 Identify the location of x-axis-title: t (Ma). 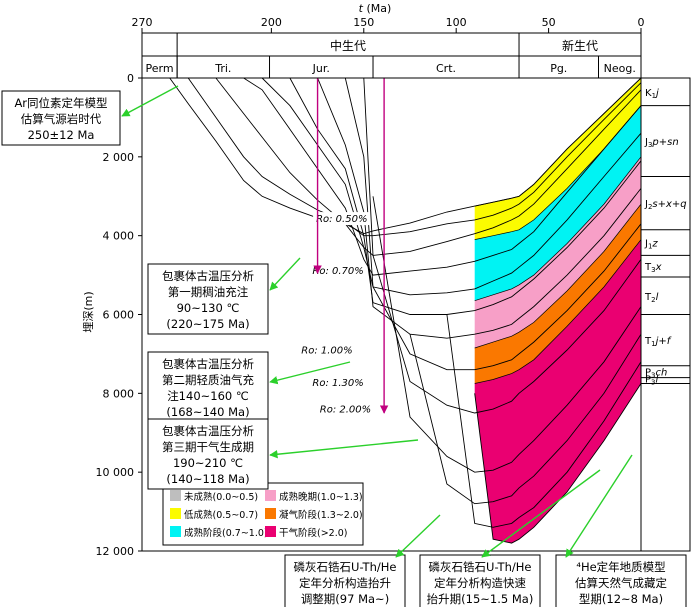
(375, 8).